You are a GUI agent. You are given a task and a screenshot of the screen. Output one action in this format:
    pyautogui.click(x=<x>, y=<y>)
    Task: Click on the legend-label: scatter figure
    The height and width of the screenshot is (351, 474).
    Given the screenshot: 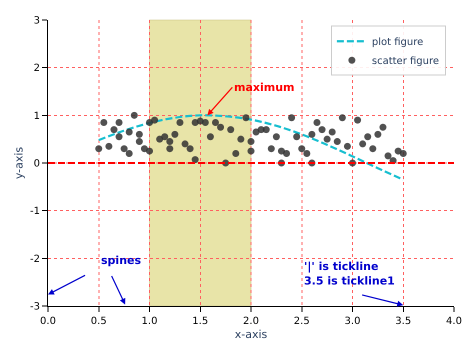 What is the action you would take?
    pyautogui.click(x=406, y=62)
    